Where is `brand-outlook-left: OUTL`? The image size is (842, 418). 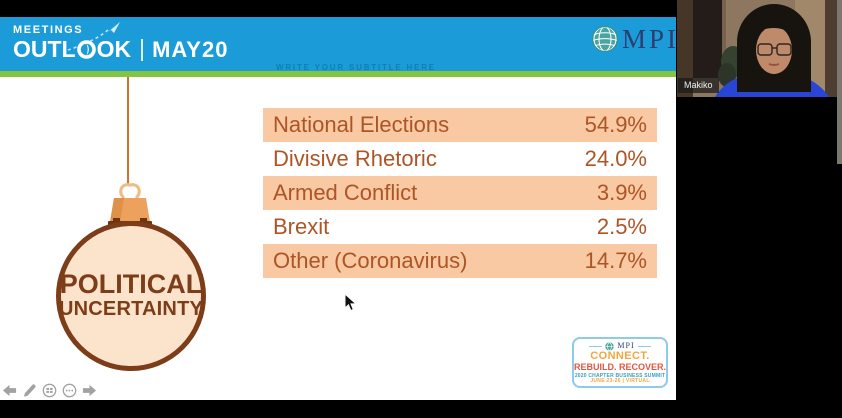
brand-outlook-left: OUTL is located at coordinates (44, 49).